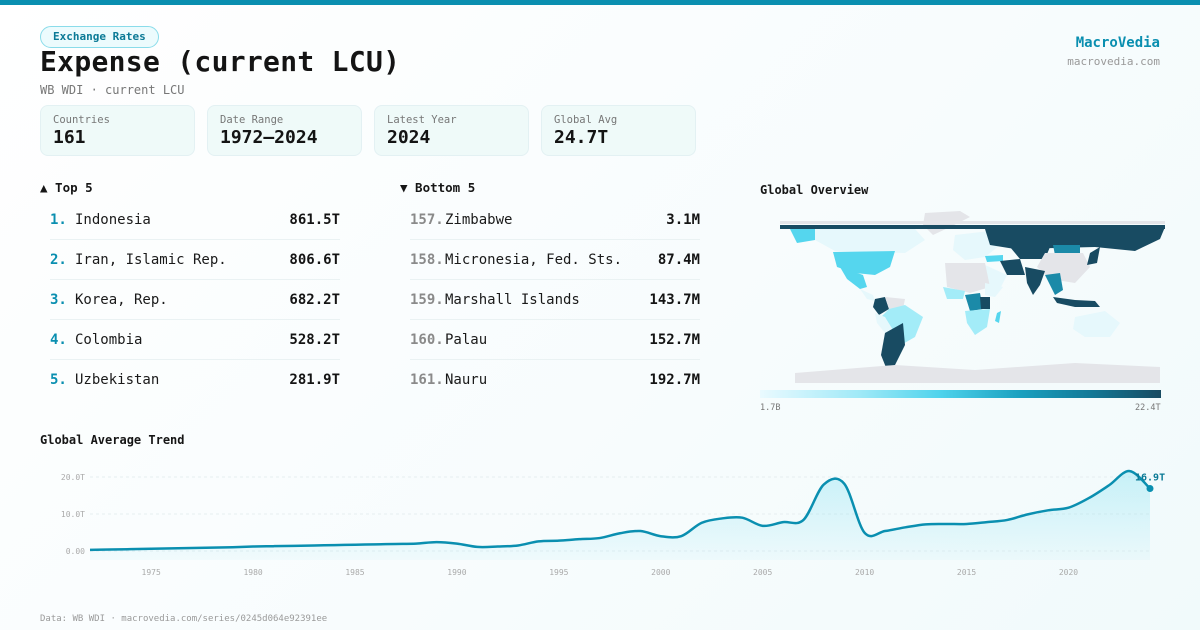 This screenshot has width=1200, height=630. What do you see at coordinates (99, 37) in the screenshot?
I see `category-badge: Exchange Rates` at bounding box center [99, 37].